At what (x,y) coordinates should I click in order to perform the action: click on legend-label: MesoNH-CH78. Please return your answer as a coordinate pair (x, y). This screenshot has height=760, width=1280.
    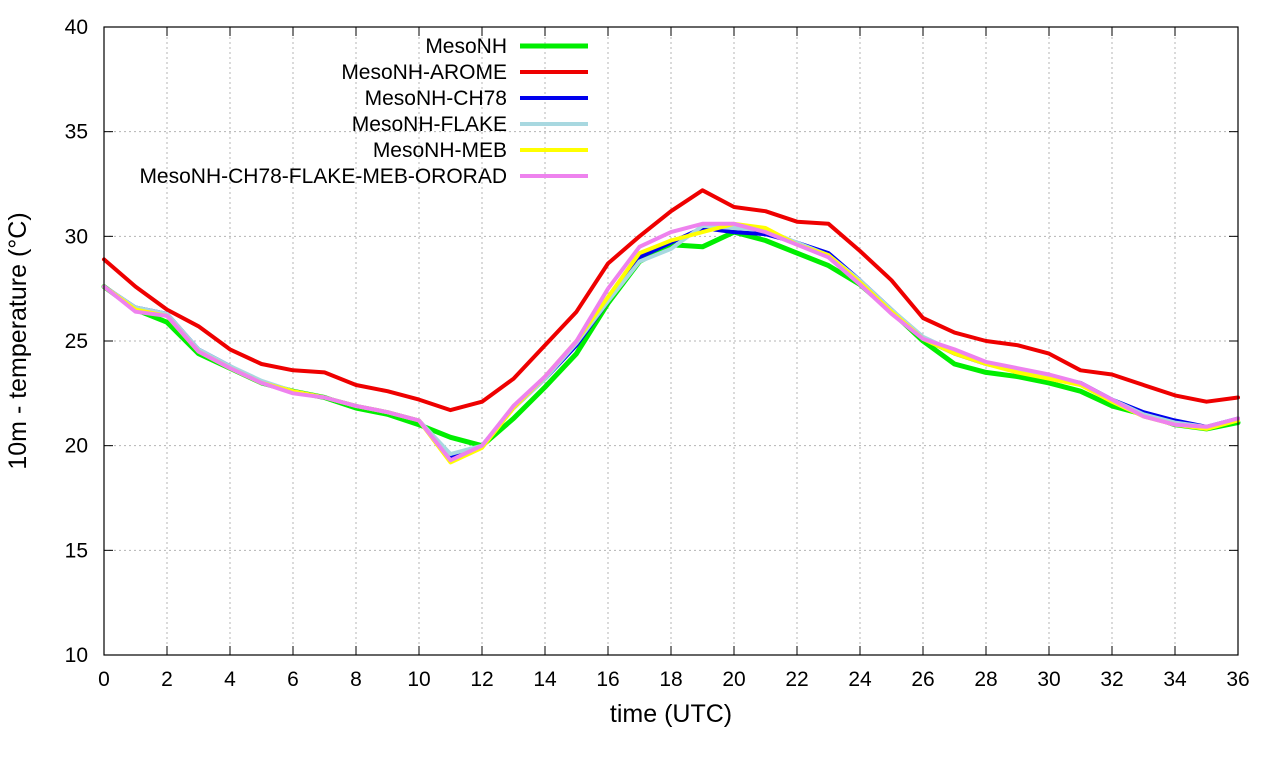
    Looking at the image, I should click on (436, 98).